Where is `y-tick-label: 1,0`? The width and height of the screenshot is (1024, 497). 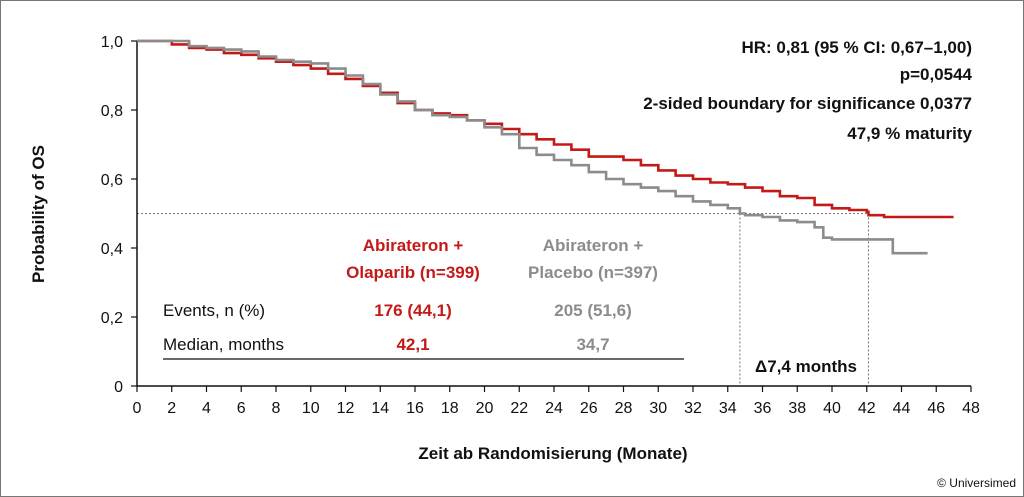
y-tick-label: 1,0 is located at coordinates (112, 42).